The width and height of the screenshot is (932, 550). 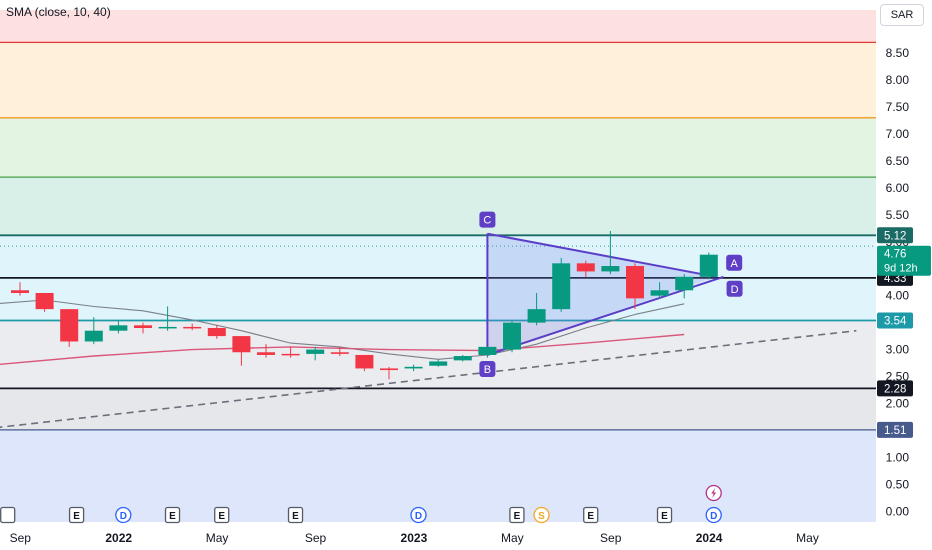 What do you see at coordinates (898, 215) in the screenshot?
I see `price-tick-label: 5.50` at bounding box center [898, 215].